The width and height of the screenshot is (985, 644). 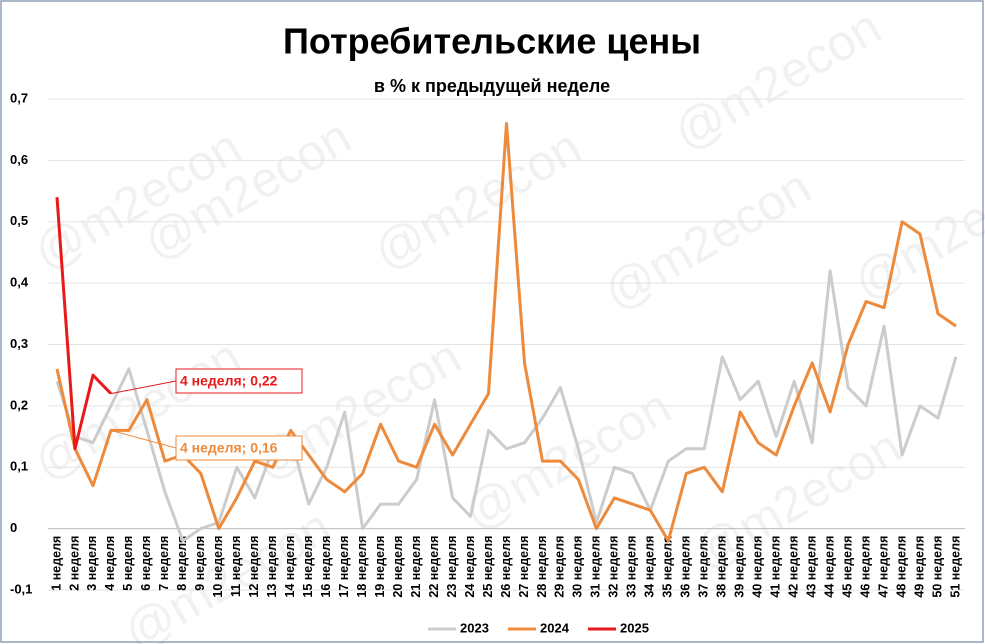 What do you see at coordinates (632, 567) in the screenshot?
I see `x-tick-label: 33 неделя` at bounding box center [632, 567].